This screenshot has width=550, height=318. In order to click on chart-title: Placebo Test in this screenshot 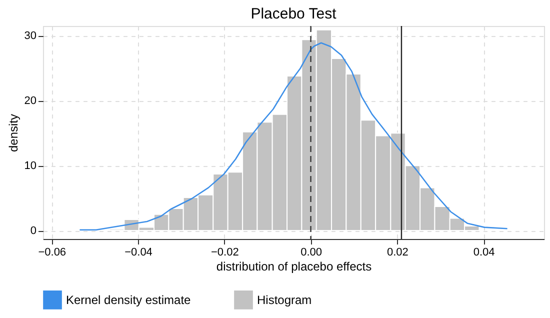, I will do `click(294, 13)`.